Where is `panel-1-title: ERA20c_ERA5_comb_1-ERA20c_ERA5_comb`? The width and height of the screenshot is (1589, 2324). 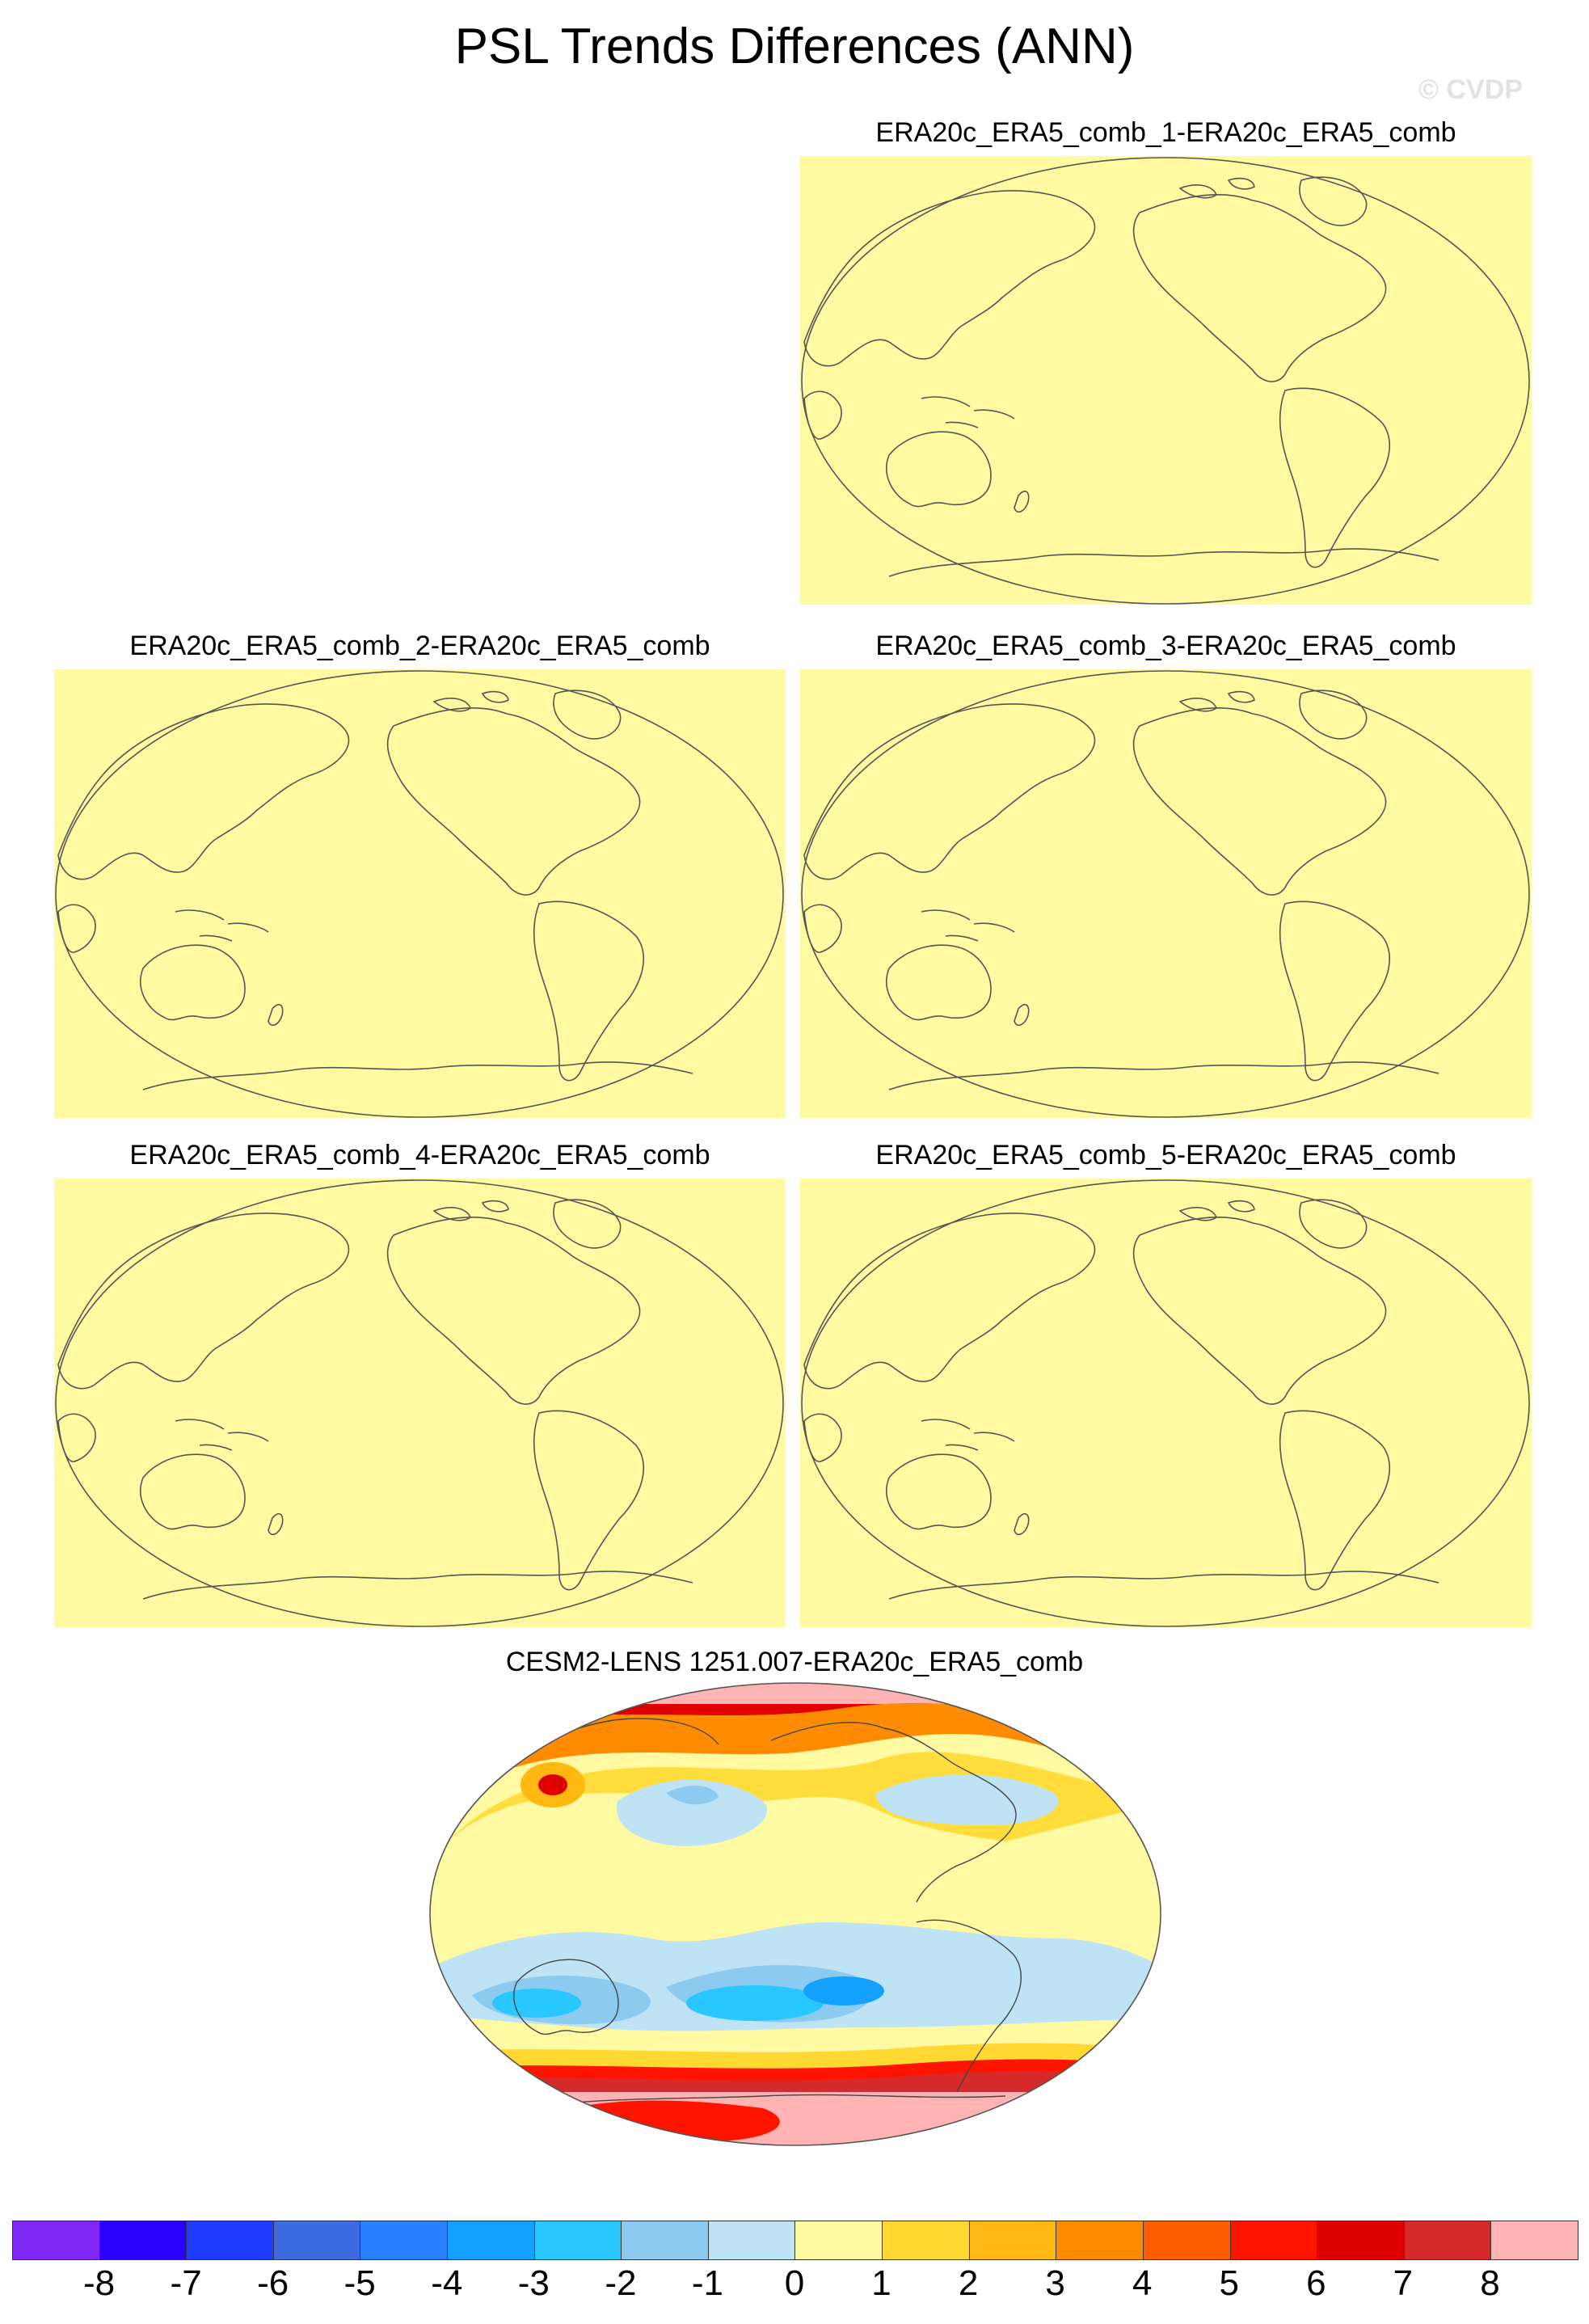 panel-1-title: ERA20c_ERA5_comb_1-ERA20c_ERA5_comb is located at coordinates (1165, 133).